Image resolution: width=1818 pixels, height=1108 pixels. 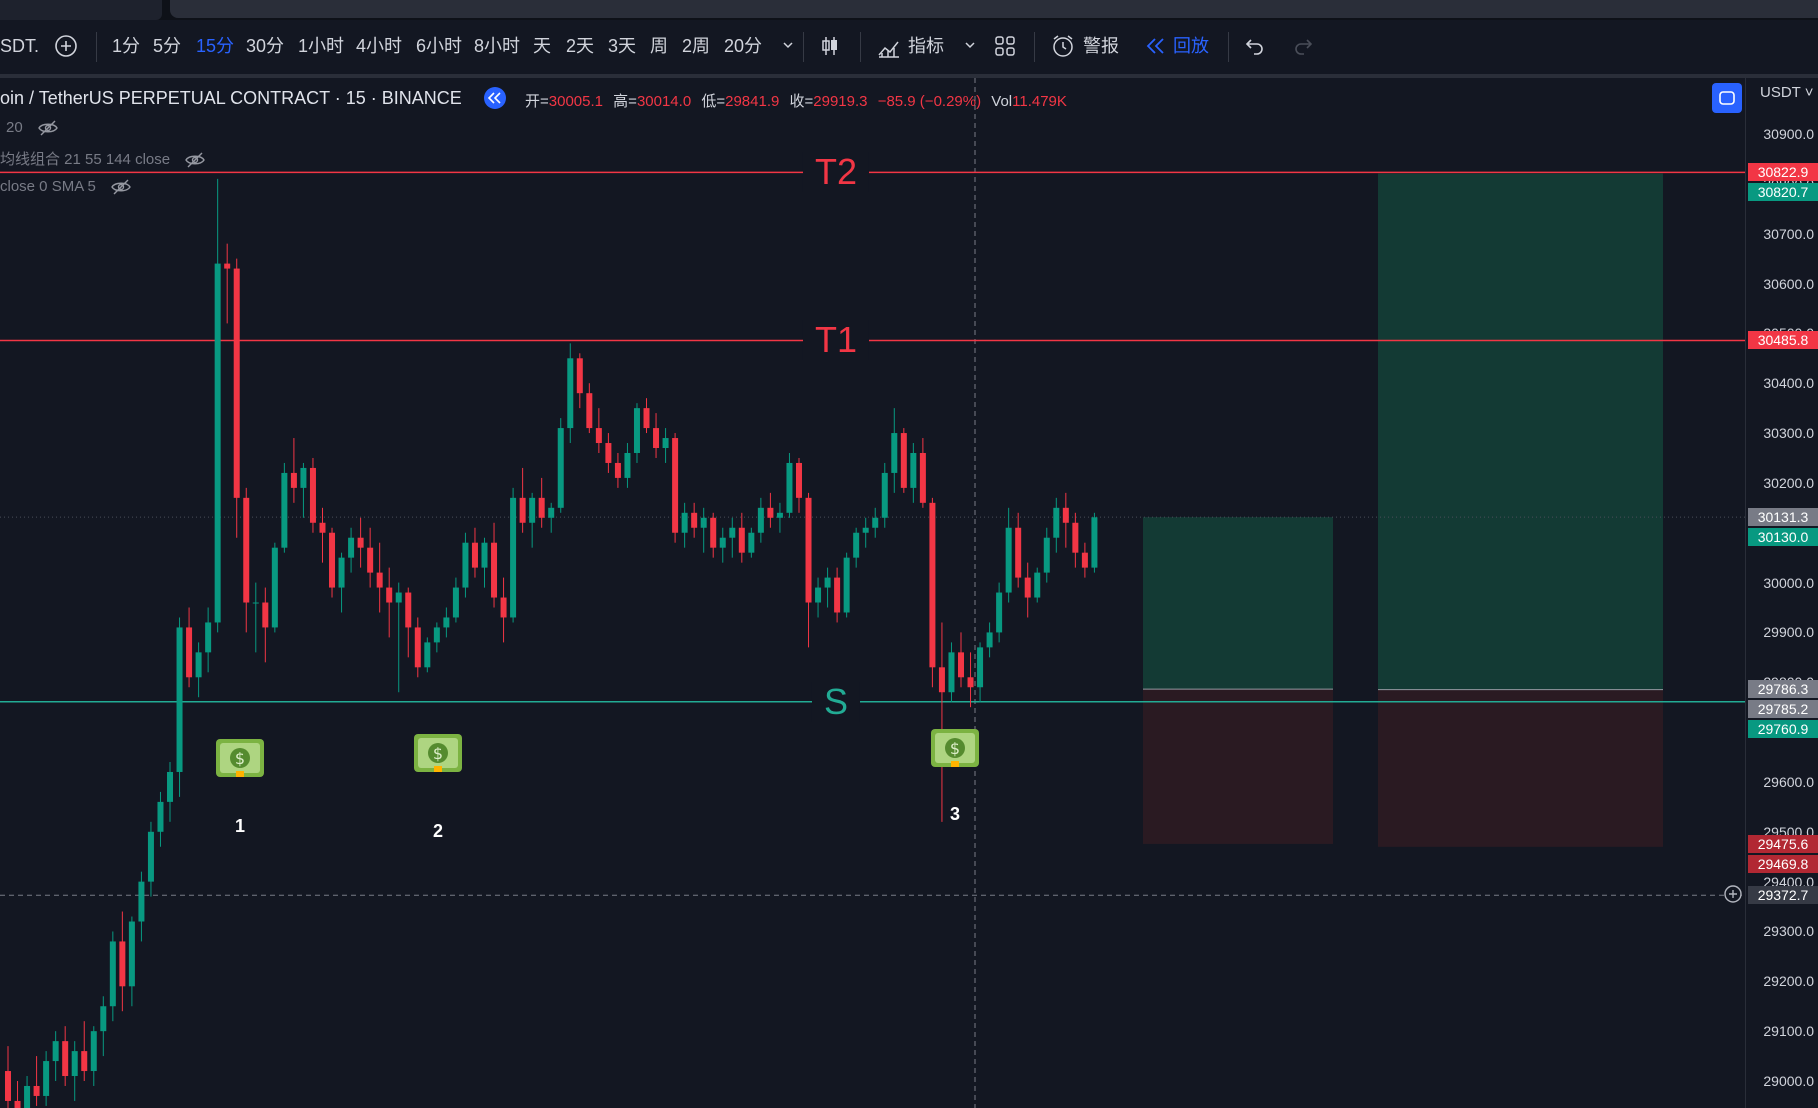 I want to click on indicators-icon, so click(x=889, y=46).